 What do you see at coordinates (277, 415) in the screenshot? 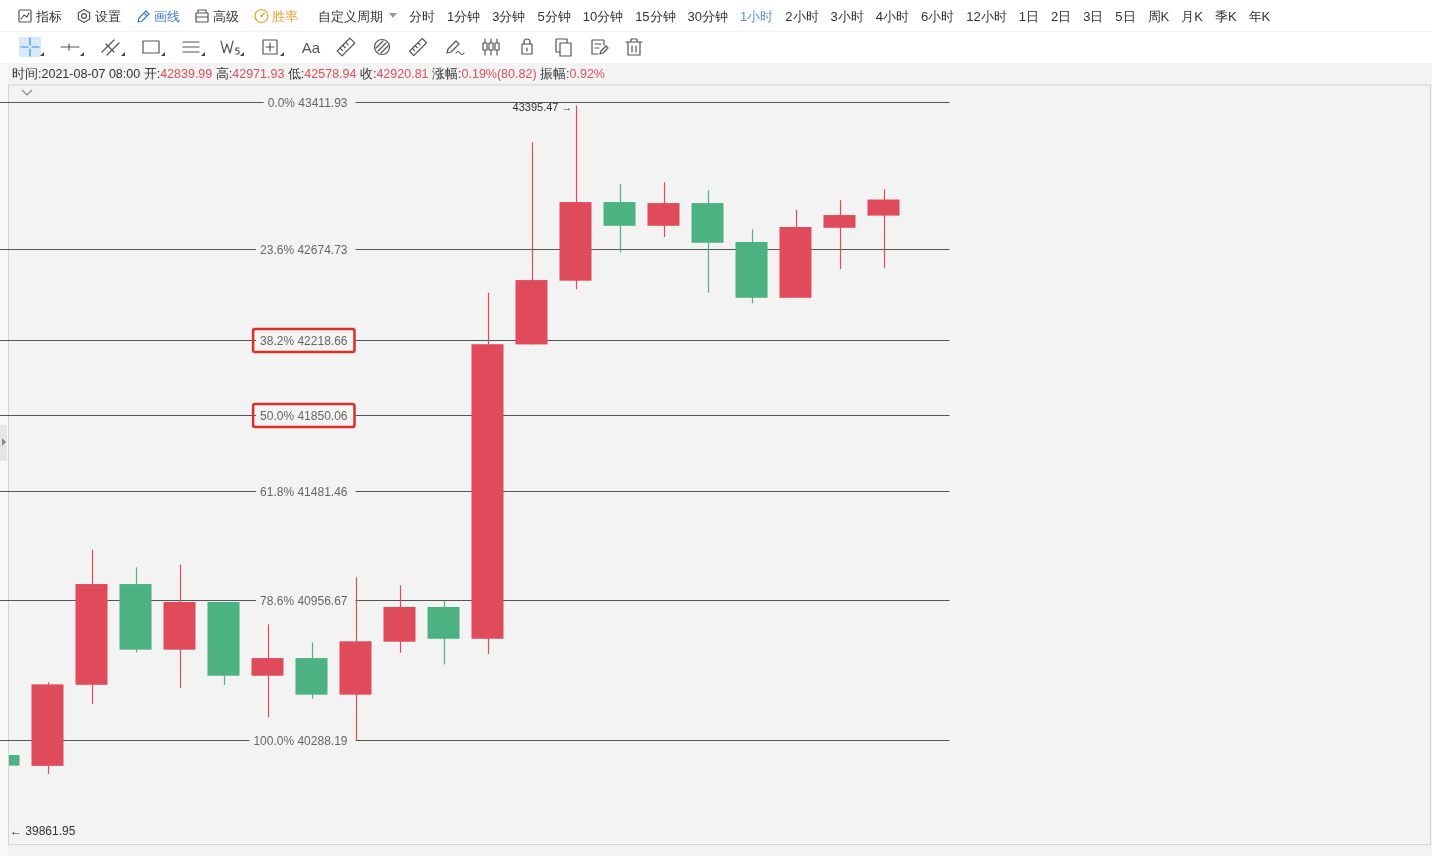
I see `annotation: 50.0%` at bounding box center [277, 415].